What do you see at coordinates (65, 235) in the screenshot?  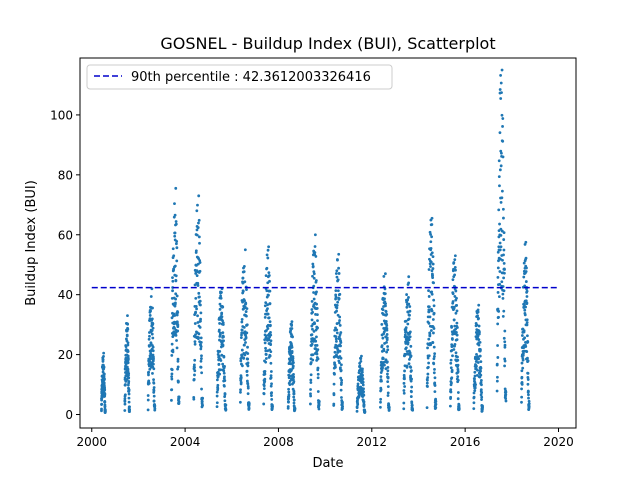 I see `y-tick-label: 60` at bounding box center [65, 235].